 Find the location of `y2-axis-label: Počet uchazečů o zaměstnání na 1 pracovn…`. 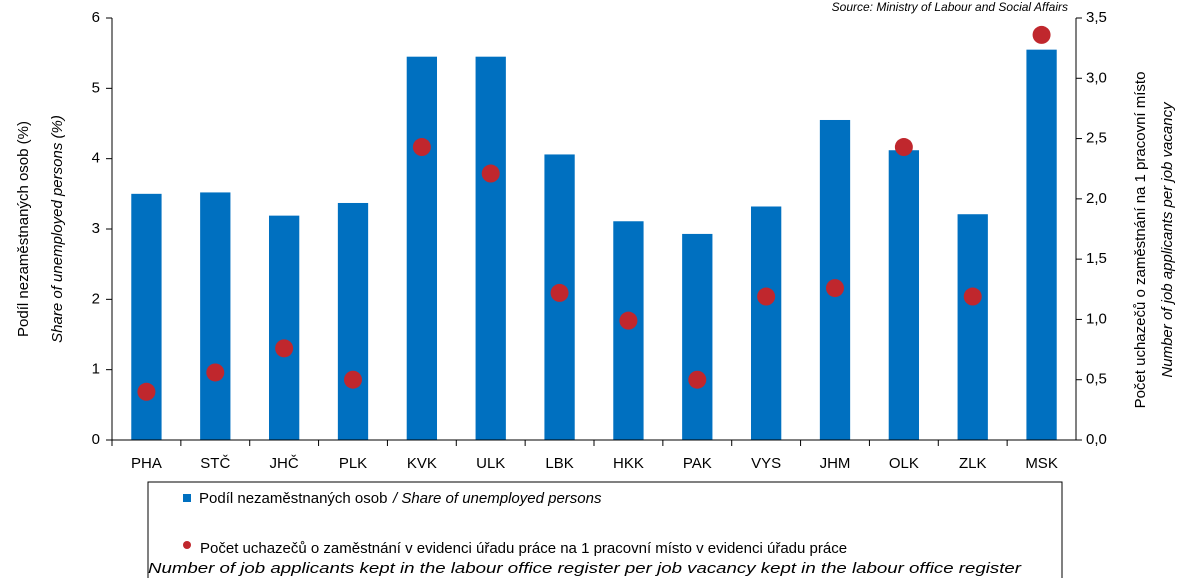

y2-axis-label: Počet uchazečů o zaměstnání na 1 pracovn… is located at coordinates (1140, 240).